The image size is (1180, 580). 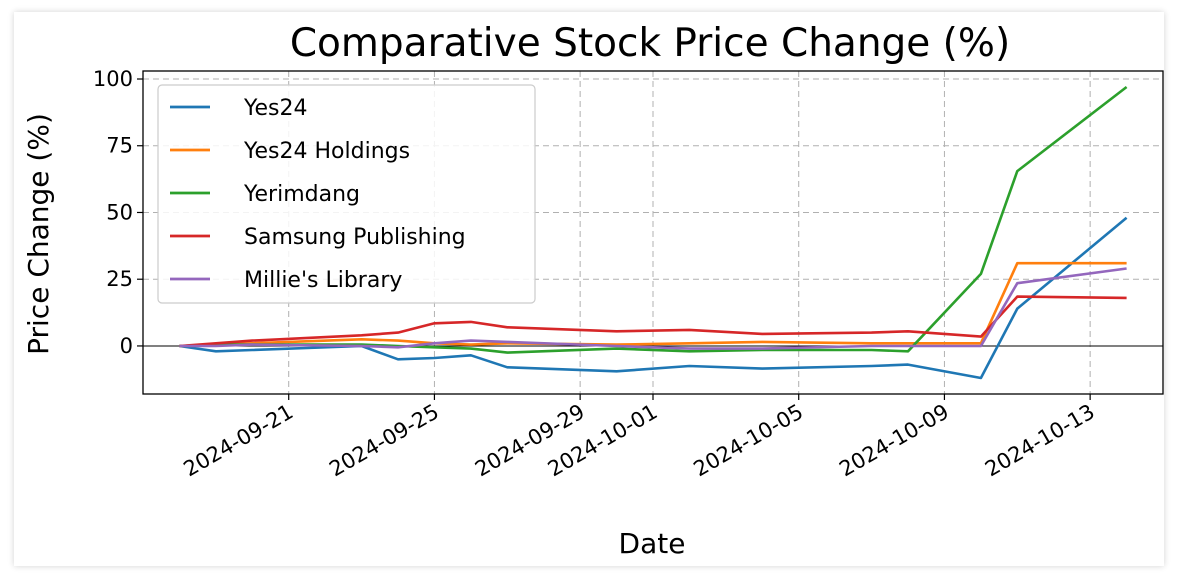 I want to click on legend-label: Yes24, so click(x=275, y=108).